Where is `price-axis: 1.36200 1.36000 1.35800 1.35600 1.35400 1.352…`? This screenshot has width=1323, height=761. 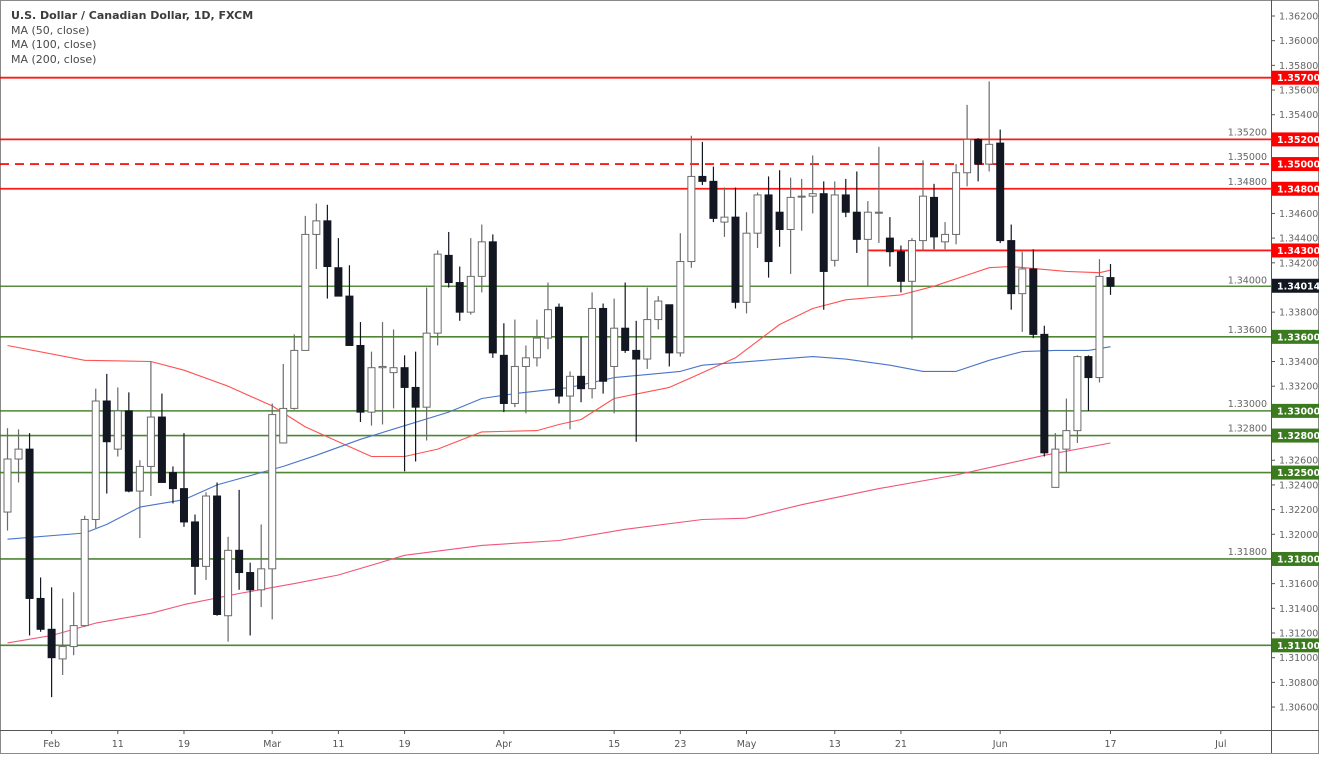
price-axis: 1.36200 1.36000 1.35800 1.35600 1.35400 1.352… is located at coordinates (1273, 363).